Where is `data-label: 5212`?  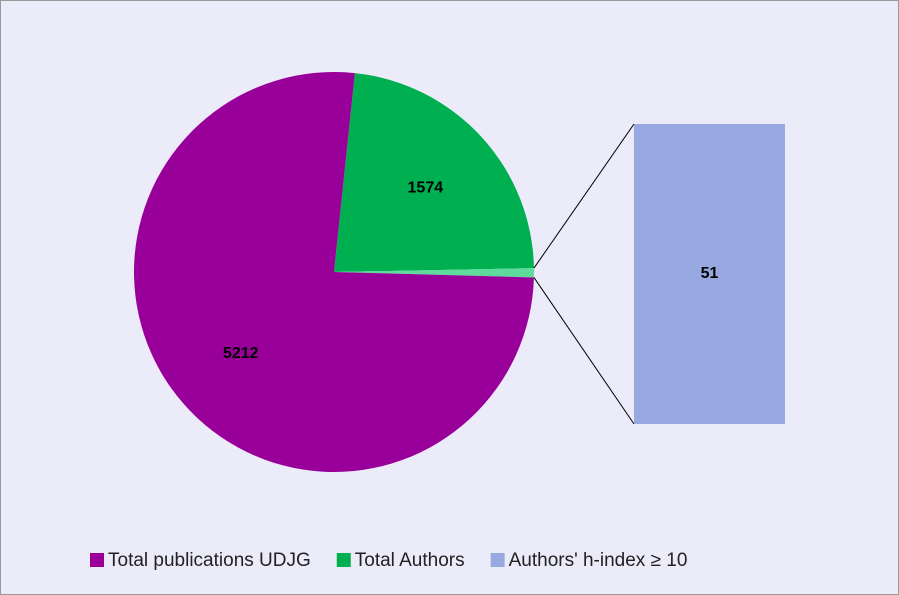 data-label: 5212 is located at coordinates (241, 353).